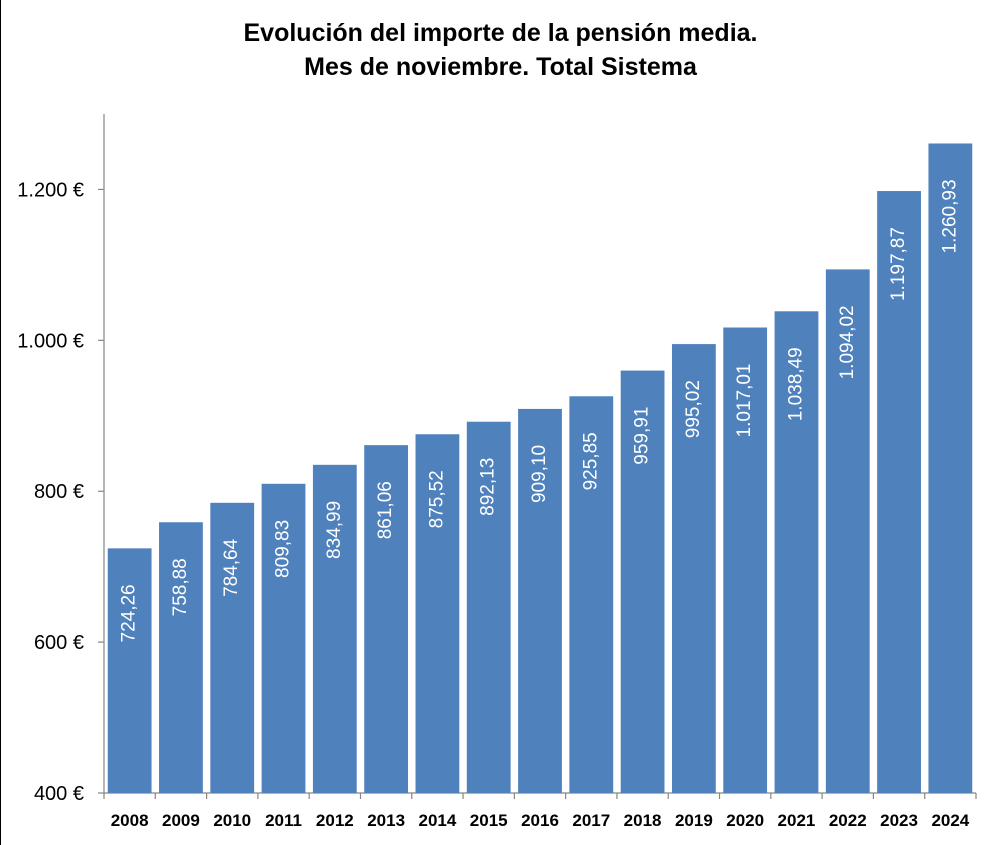  Describe the element at coordinates (232, 820) in the screenshot. I see `x-tick-label: 2010` at that location.